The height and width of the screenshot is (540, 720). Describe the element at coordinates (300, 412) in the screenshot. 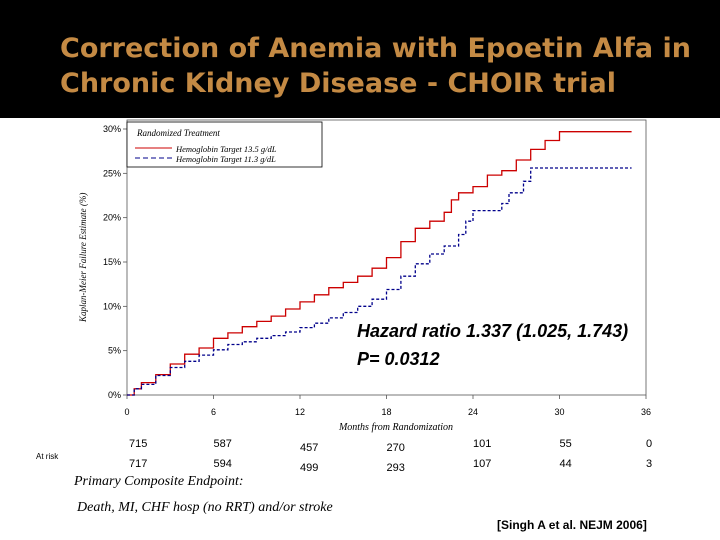

I see `x-tick-label: 12` at that location.